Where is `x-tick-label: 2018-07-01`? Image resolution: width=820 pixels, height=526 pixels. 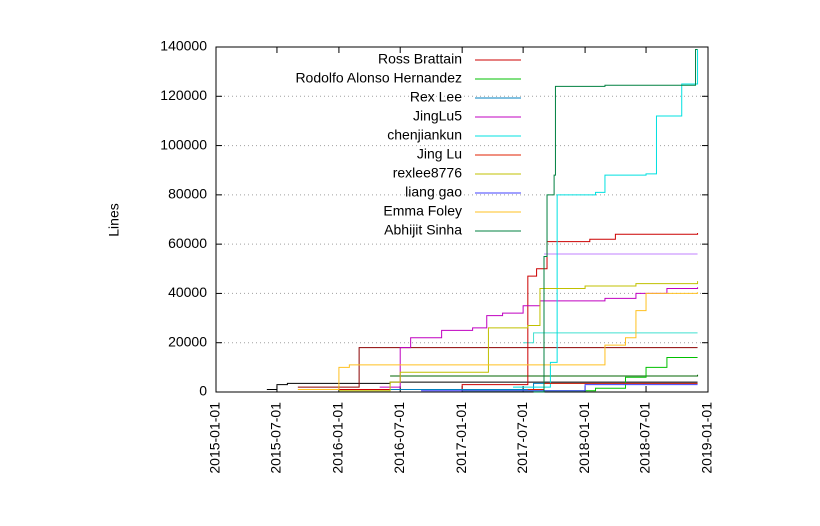 x-tick-label: 2018-07-01 is located at coordinates (645, 438).